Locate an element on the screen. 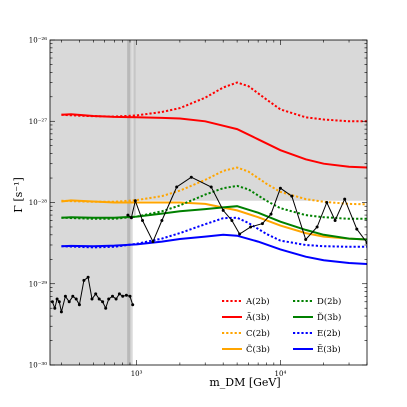  series-line-Et is located at coordinates (214, 249).